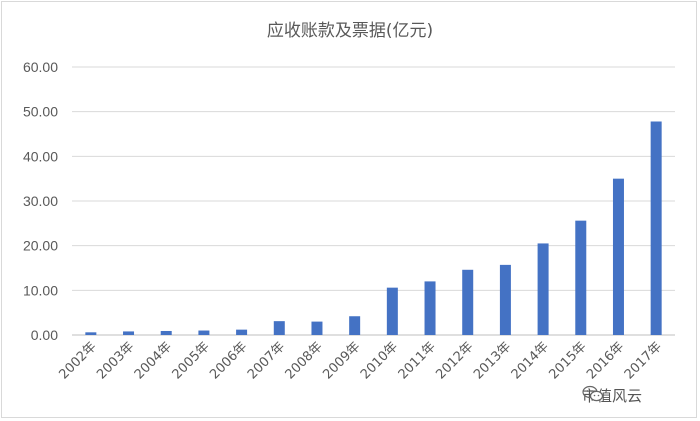  Describe the element at coordinates (40, 290) in the screenshot. I see `y-tick-label: 10.00` at that location.